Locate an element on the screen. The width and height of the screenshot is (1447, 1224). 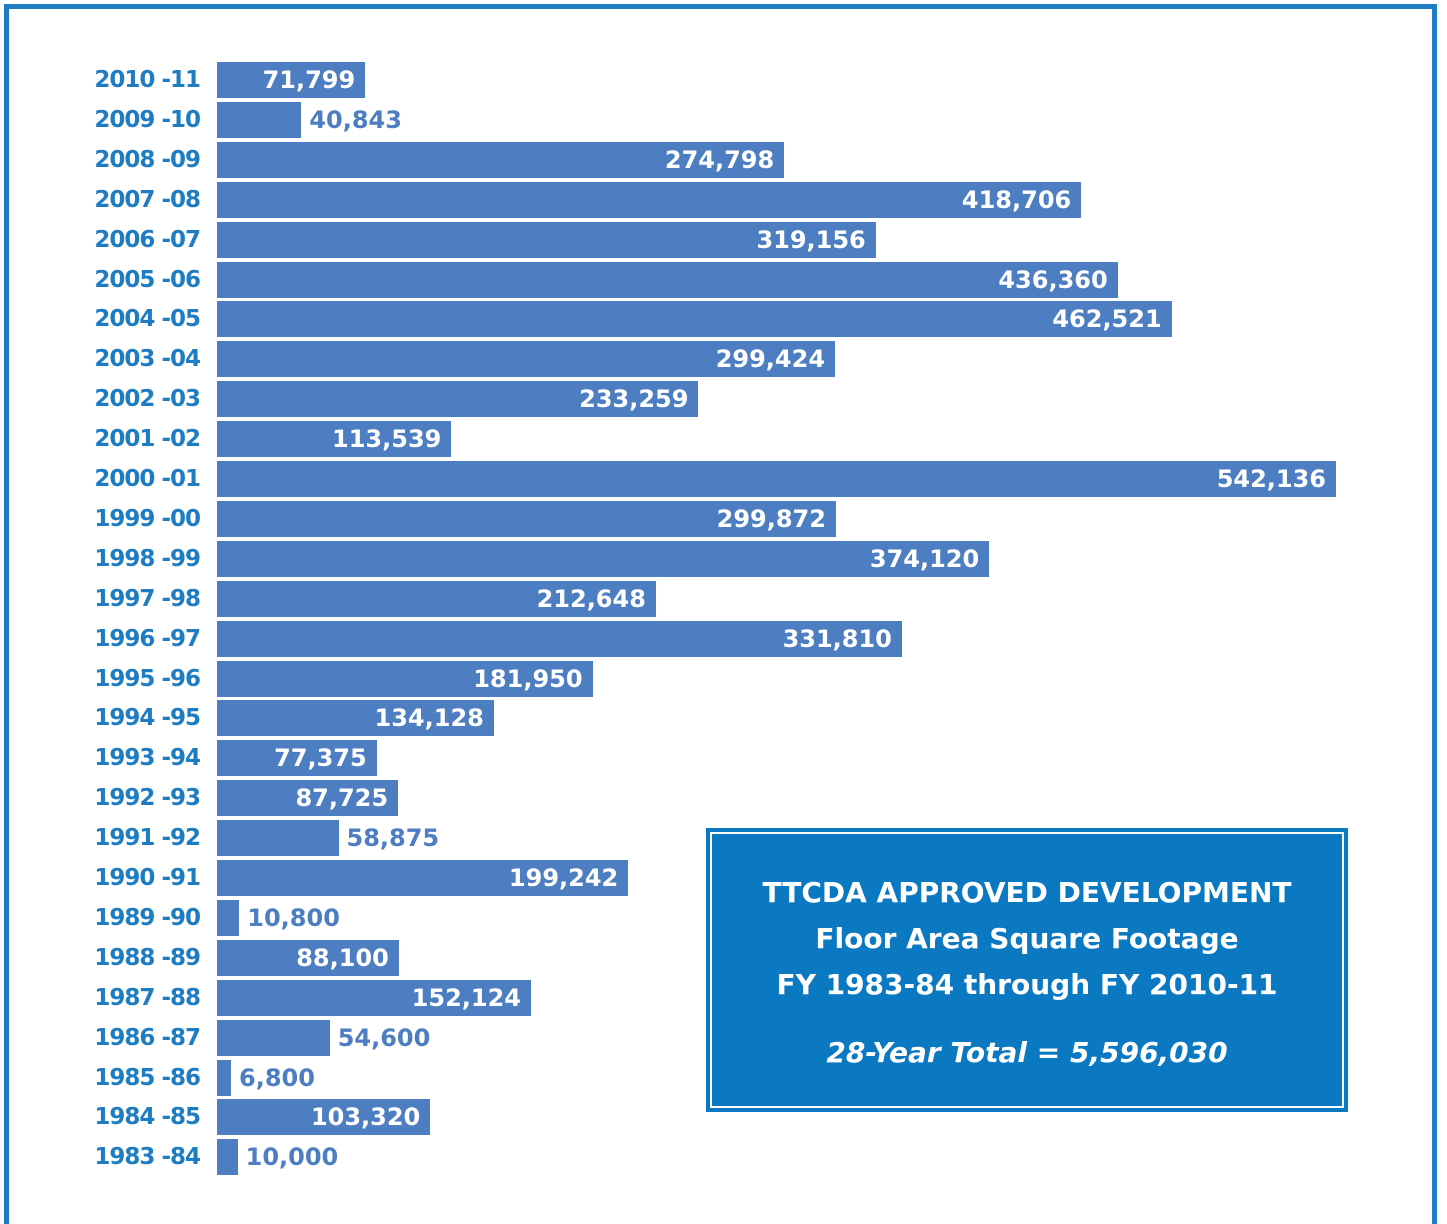
value-label: 152,124 is located at coordinates (466, 997).